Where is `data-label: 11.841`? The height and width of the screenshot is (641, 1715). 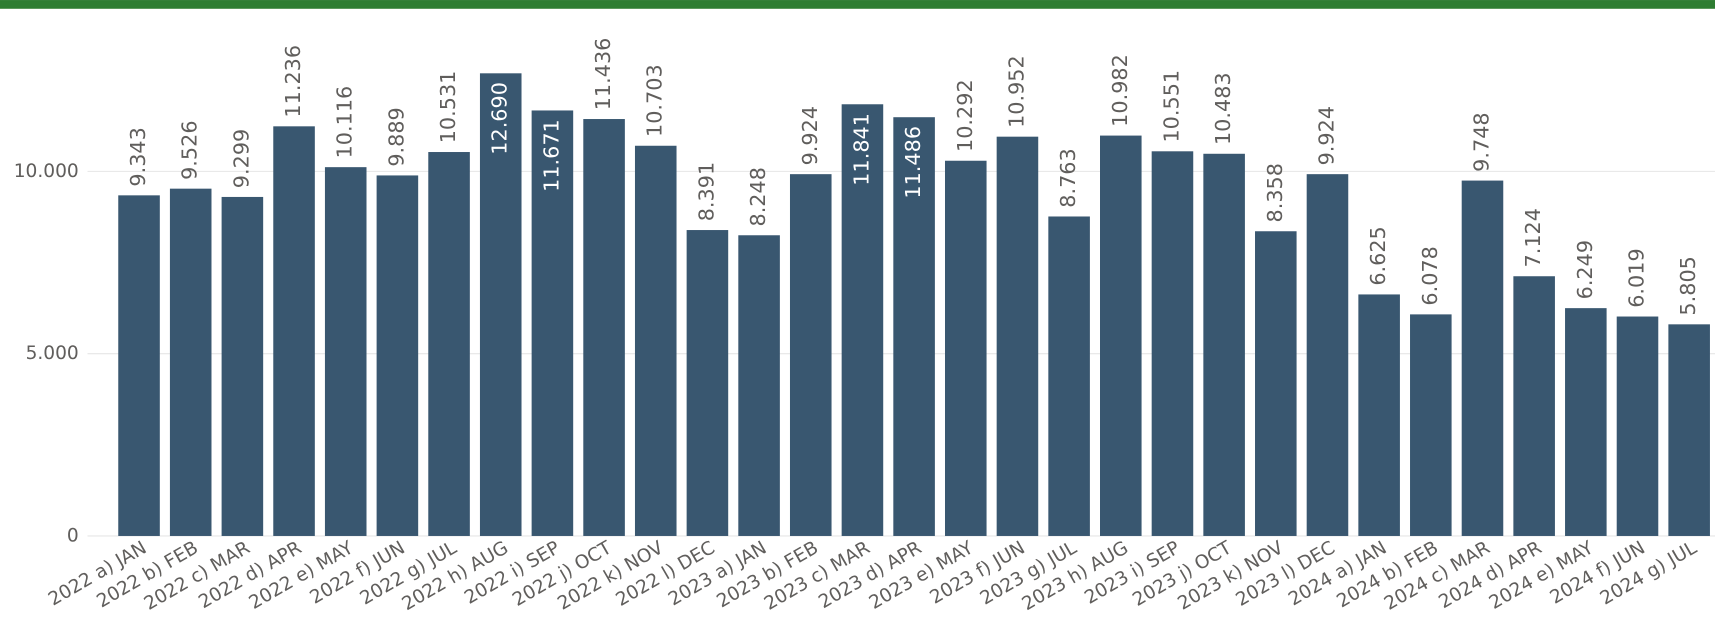 data-label: 11.841 is located at coordinates (861, 149).